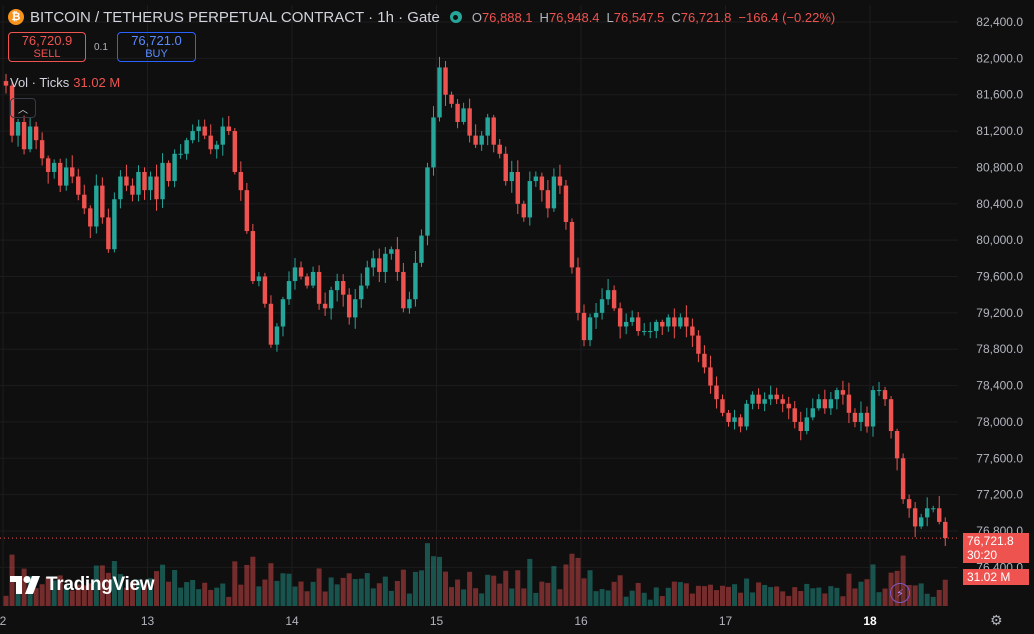 The width and height of the screenshot is (1034, 634). I want to click on y-tick-label: 80,400.0, so click(999, 204).